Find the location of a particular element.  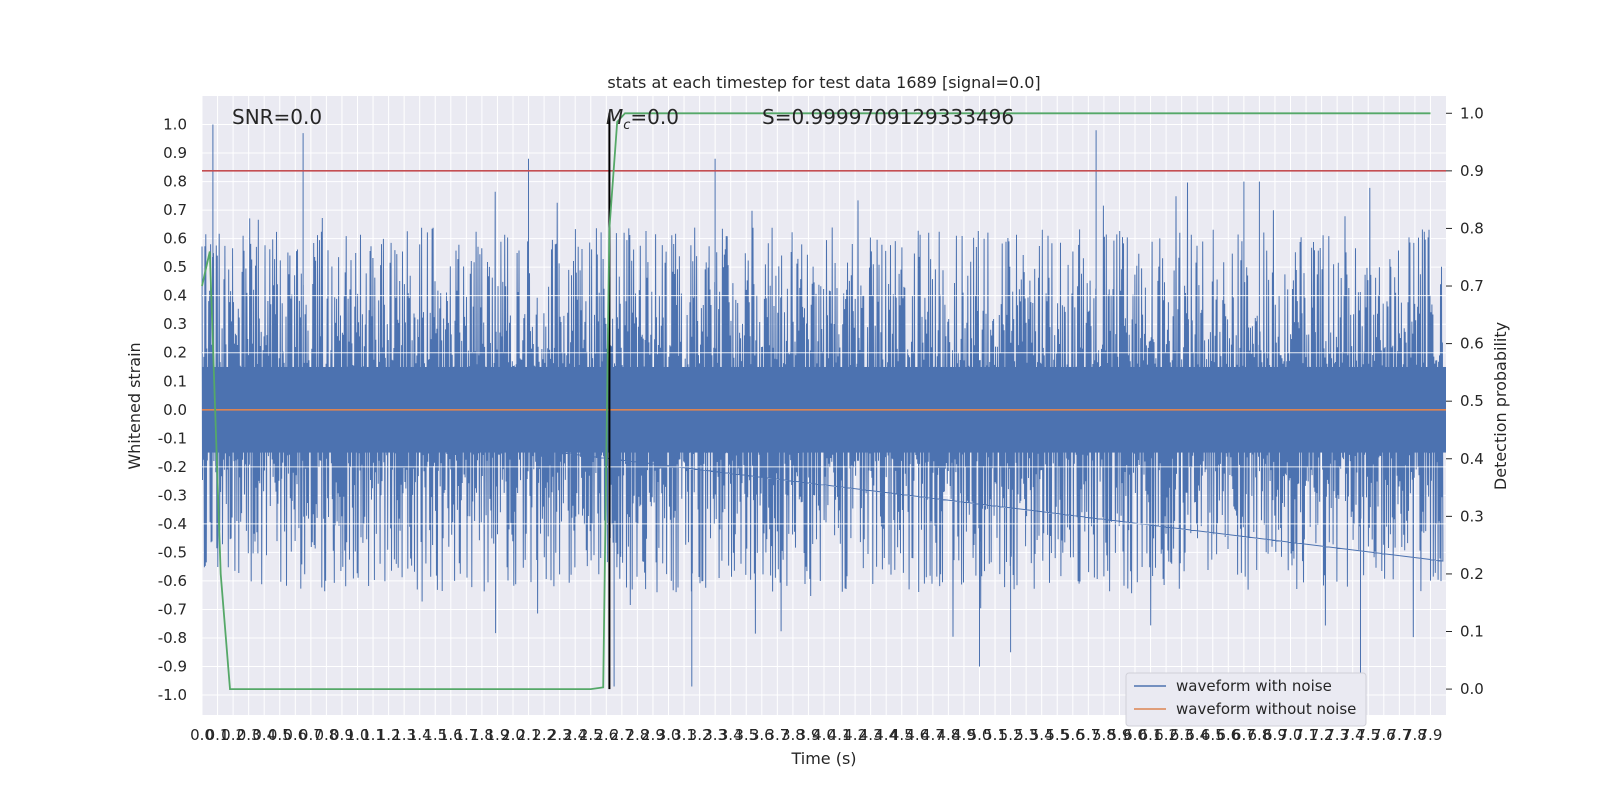

x-tick-label: 6.3 is located at coordinates (1182, 735).